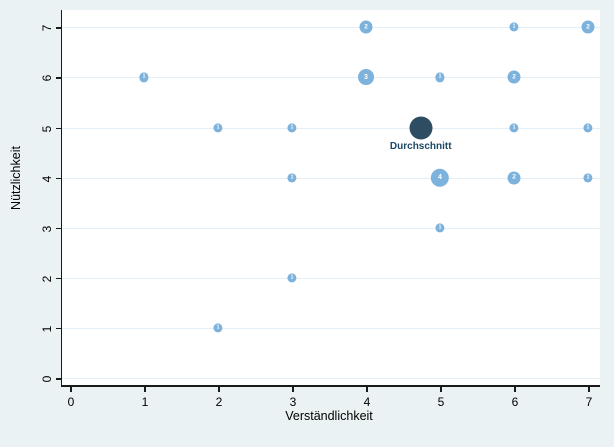 This screenshot has width=614, height=447. Describe the element at coordinates (420, 146) in the screenshot. I see `mean-label: Durchschnitt` at that location.